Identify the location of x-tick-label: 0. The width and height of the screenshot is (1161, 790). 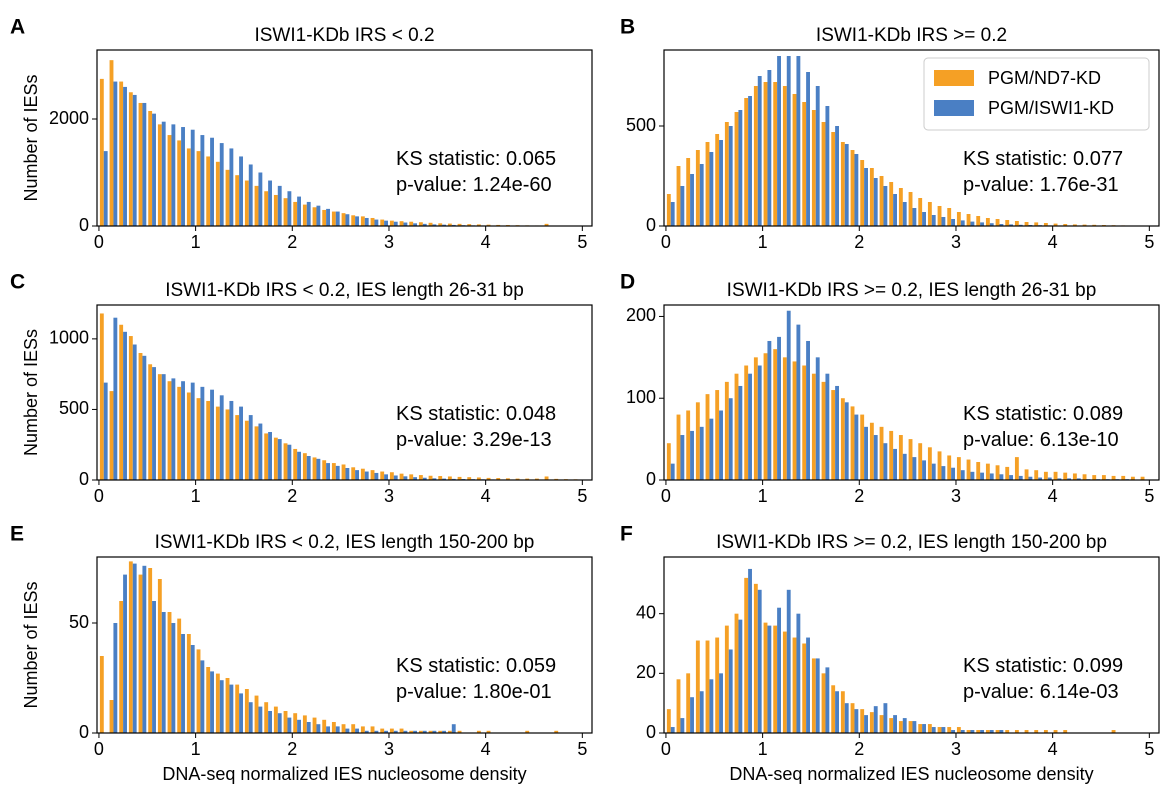
(666, 749).